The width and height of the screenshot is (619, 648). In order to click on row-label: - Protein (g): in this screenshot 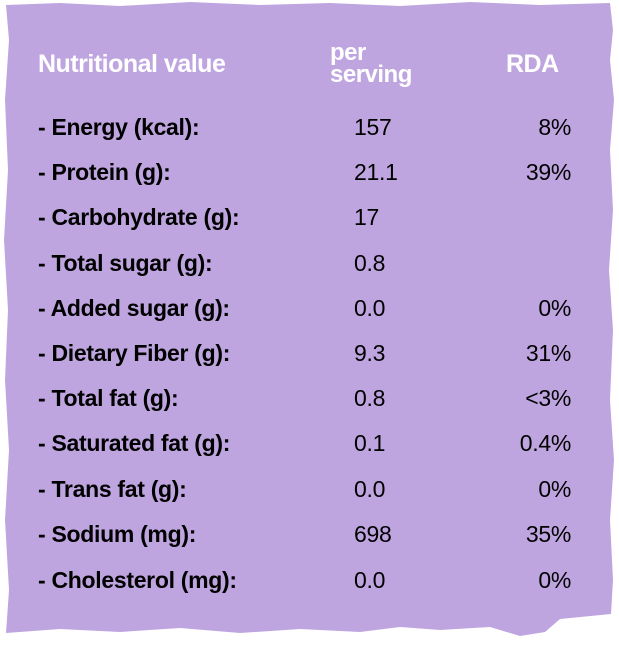, I will do `click(104, 172)`.